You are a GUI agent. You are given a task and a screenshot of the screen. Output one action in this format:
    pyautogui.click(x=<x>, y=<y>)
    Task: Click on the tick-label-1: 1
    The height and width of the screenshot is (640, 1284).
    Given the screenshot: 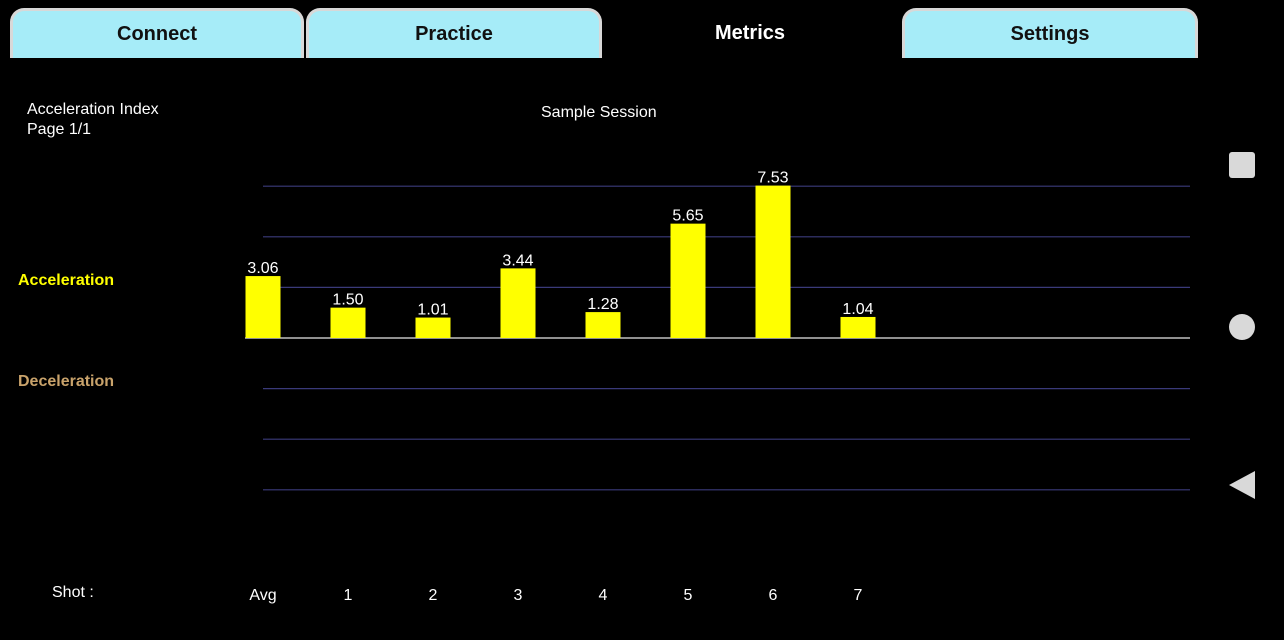 What is the action you would take?
    pyautogui.click(x=348, y=595)
    